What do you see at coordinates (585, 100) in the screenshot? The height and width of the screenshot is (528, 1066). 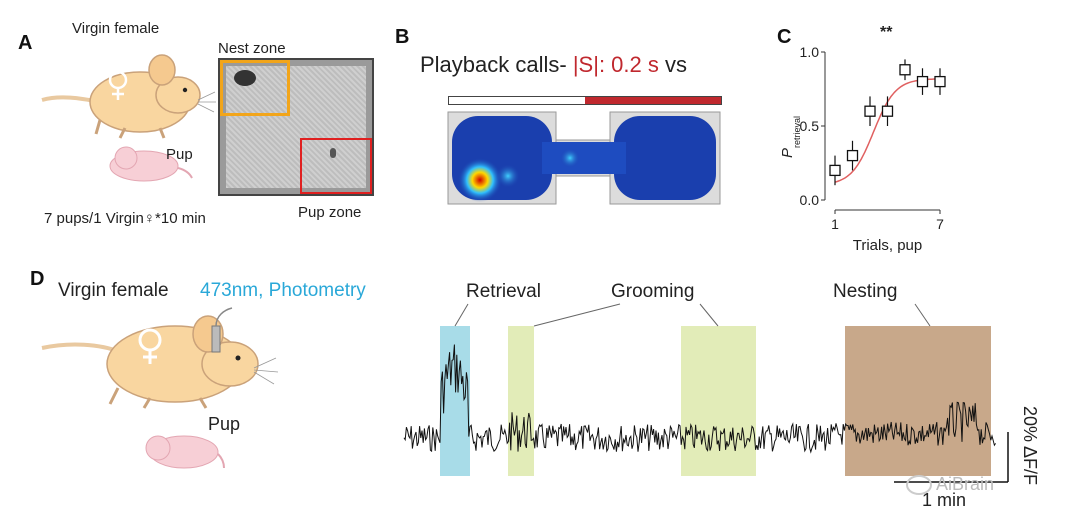 I see `playback-bar` at bounding box center [585, 100].